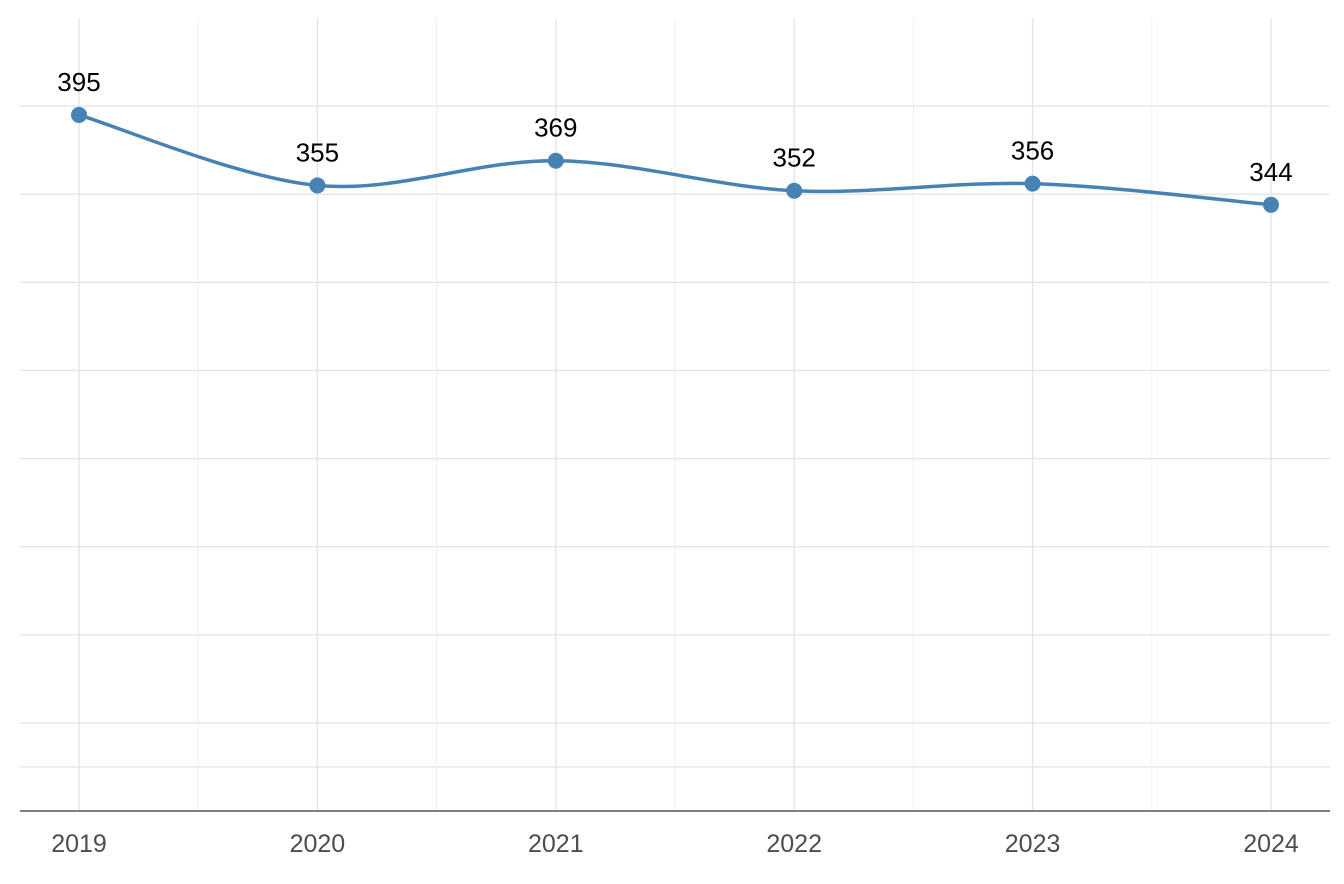  Describe the element at coordinates (555, 160) in the screenshot. I see `data-point-2021` at that location.